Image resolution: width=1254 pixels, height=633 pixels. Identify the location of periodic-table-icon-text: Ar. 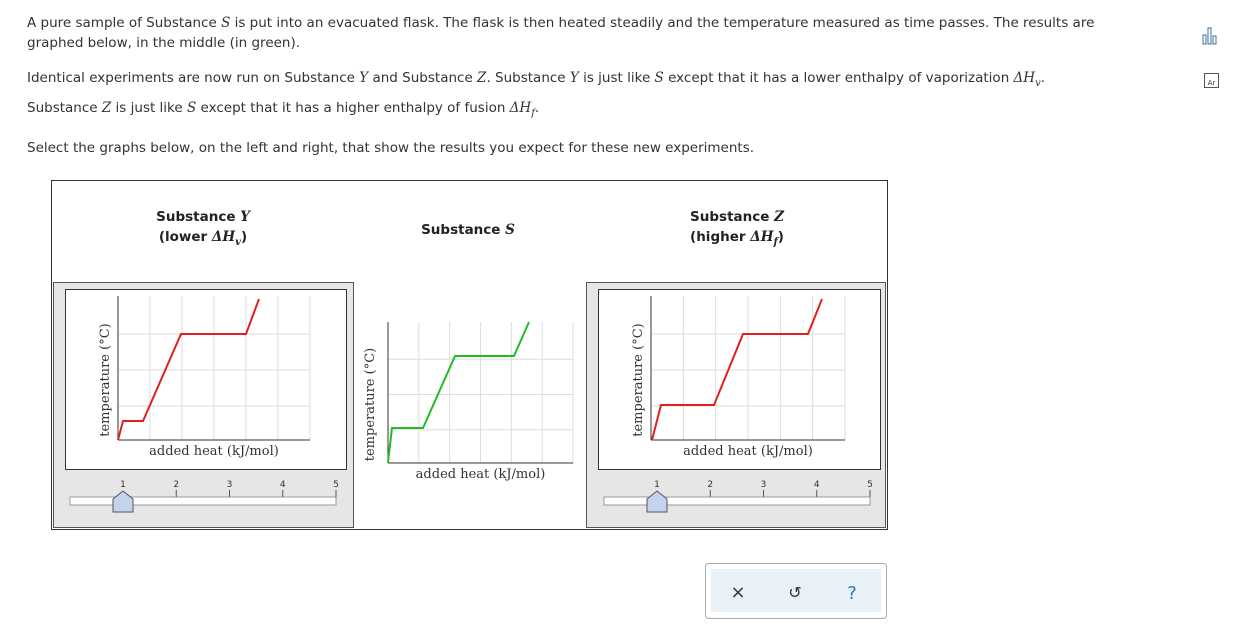
(1212, 83).